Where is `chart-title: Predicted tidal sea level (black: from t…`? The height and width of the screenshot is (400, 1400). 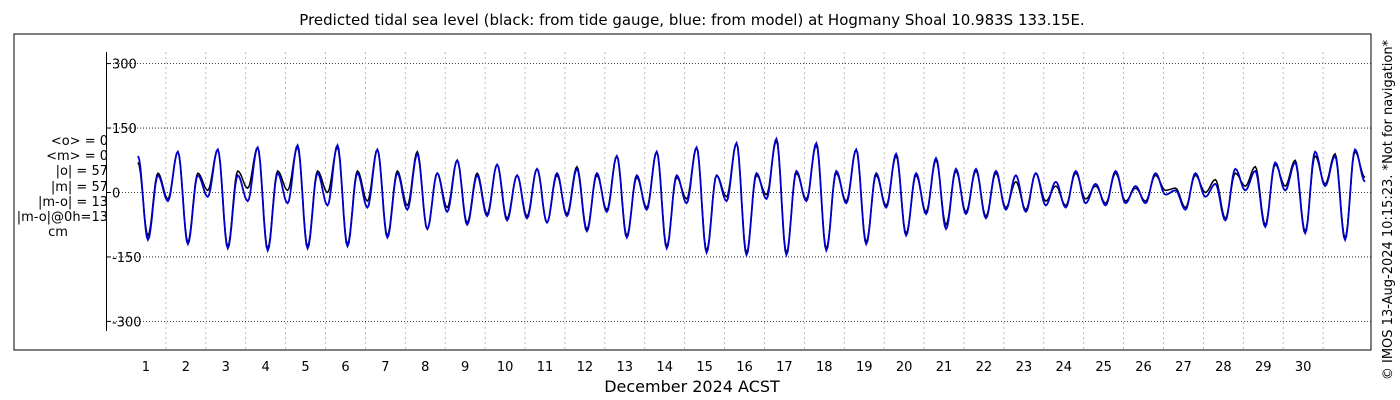 chart-title: Predicted tidal sea level (black: from t… is located at coordinates (691, 20).